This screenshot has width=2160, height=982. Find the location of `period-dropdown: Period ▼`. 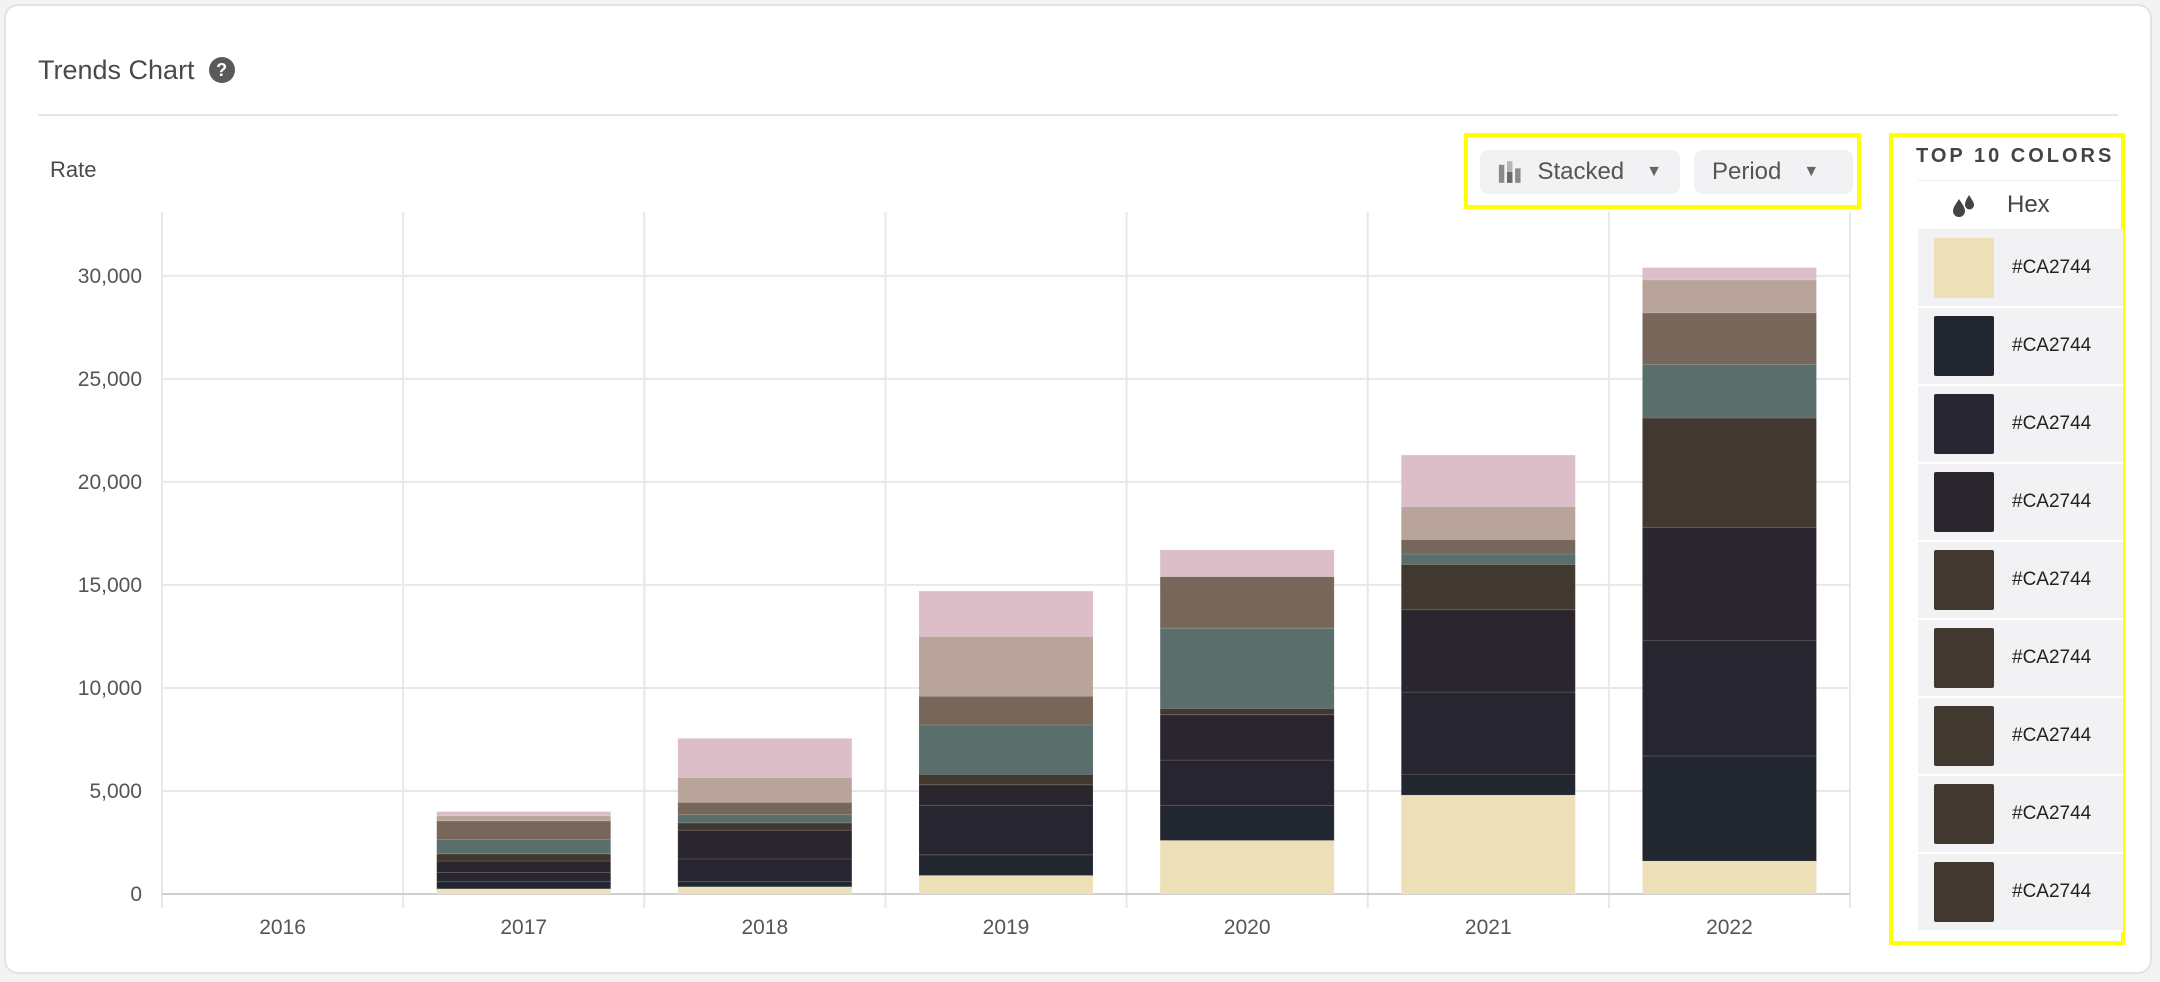

period-dropdown: Period ▼ is located at coordinates (1773, 172).